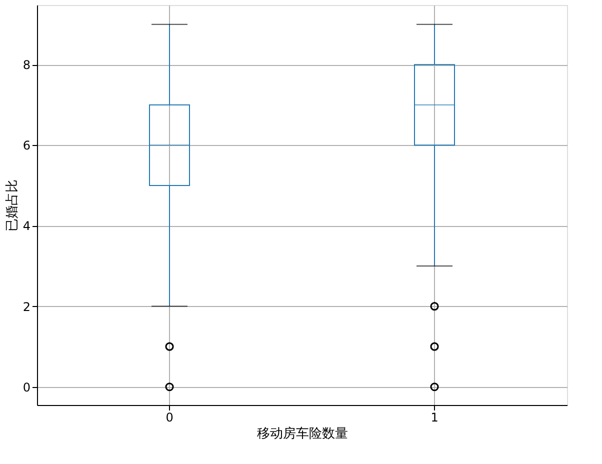 The height and width of the screenshot is (464, 602). I want to click on y-tick-label: 6, so click(26, 145).